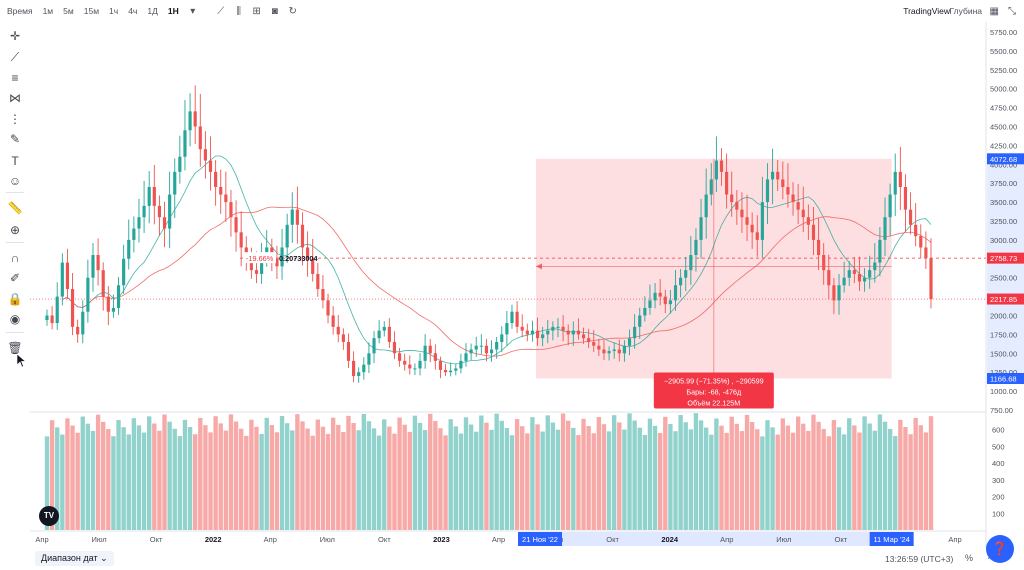  Describe the element at coordinates (15, 208) in the screenshot. I see `ruler-icon: 📏` at that location.